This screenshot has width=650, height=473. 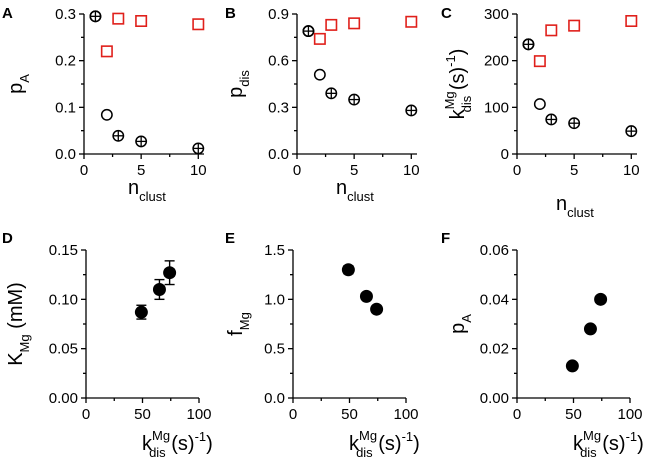 What do you see at coordinates (494, 250) in the screenshot?
I see `y-tick-label: 0.06` at bounding box center [494, 250].